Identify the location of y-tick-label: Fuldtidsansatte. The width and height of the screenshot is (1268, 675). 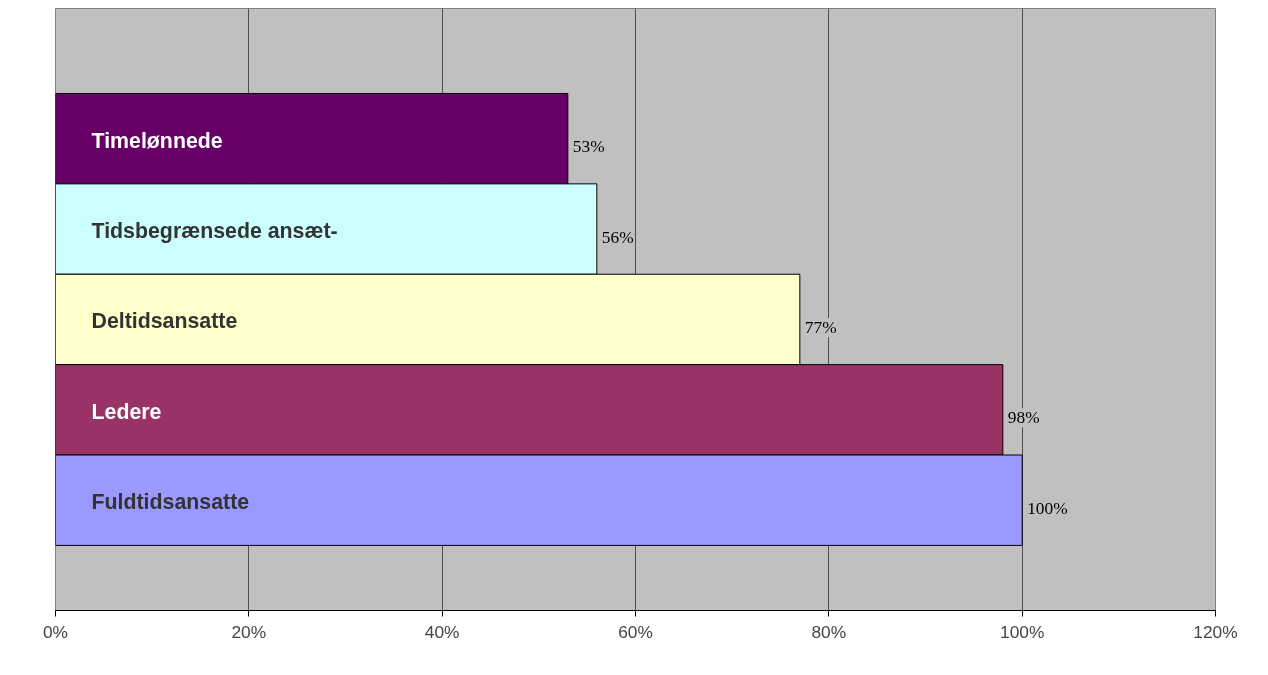
(170, 502).